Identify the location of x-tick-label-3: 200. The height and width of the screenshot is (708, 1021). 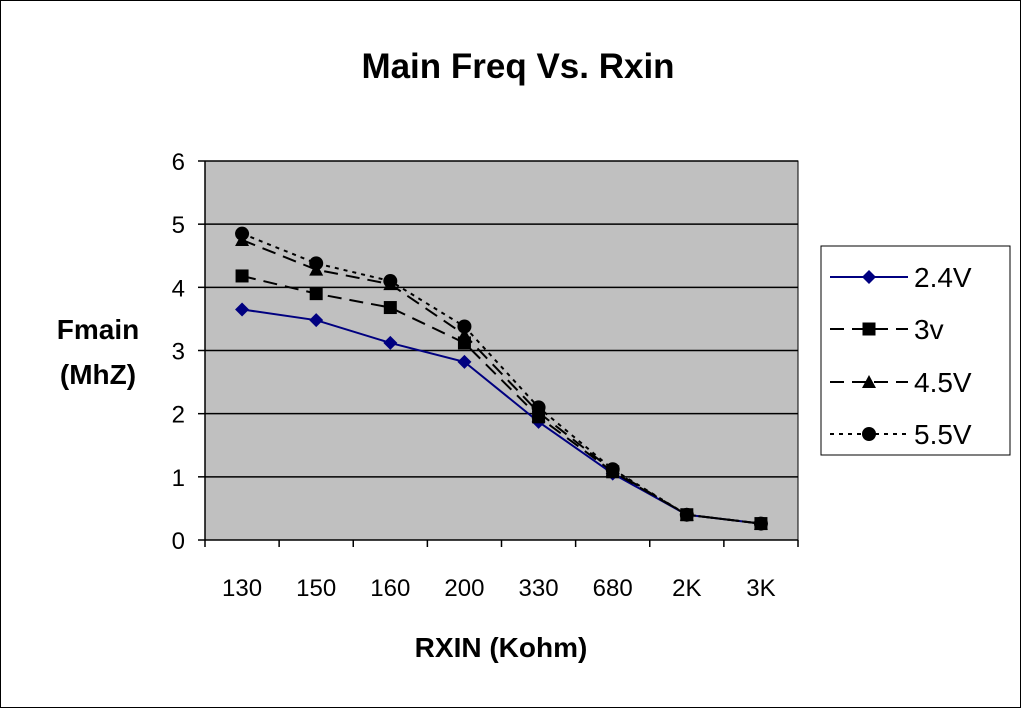
(464, 588).